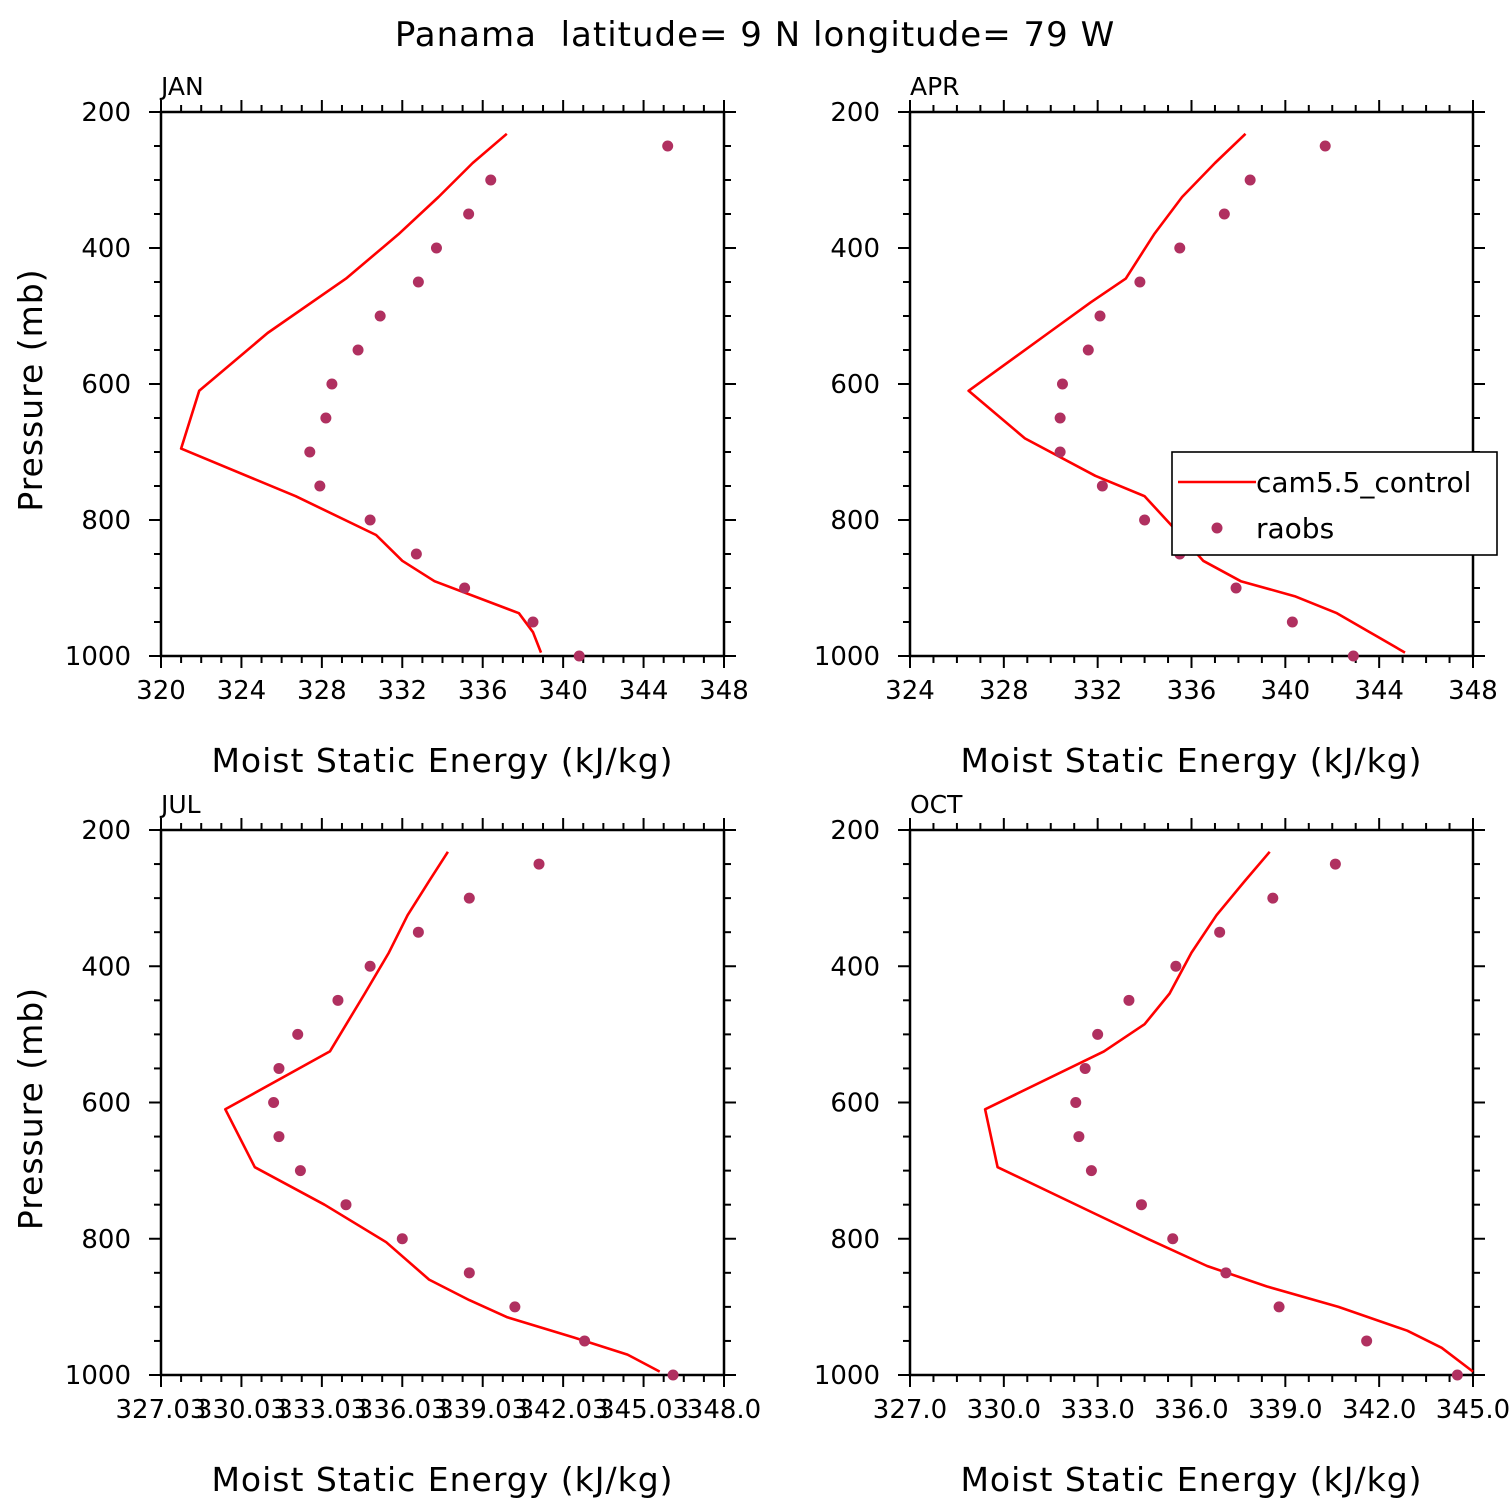  Describe the element at coordinates (563, 691) in the screenshot. I see `x-tick-label: 340` at that location.